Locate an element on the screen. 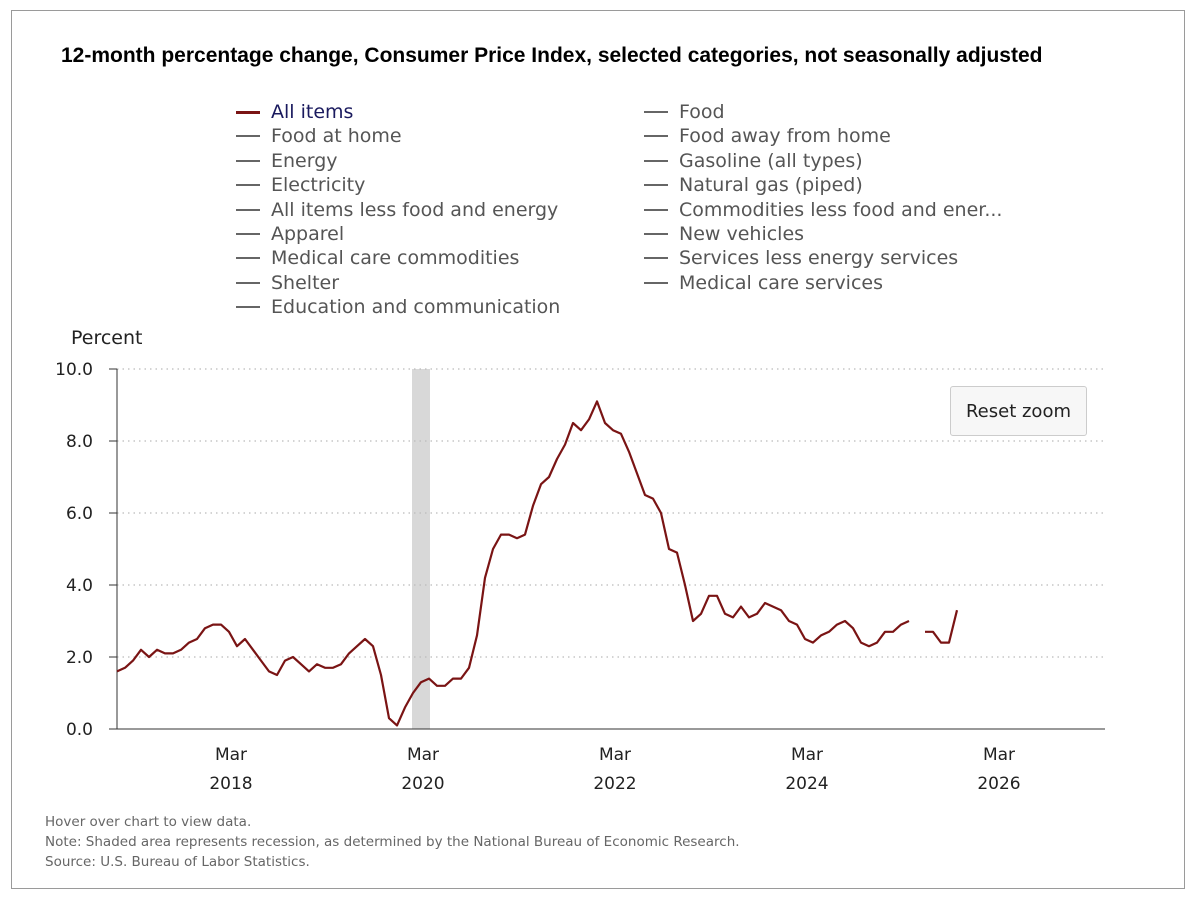 The width and height of the screenshot is (1200, 903). y-axis-label: Percent is located at coordinates (107, 338).